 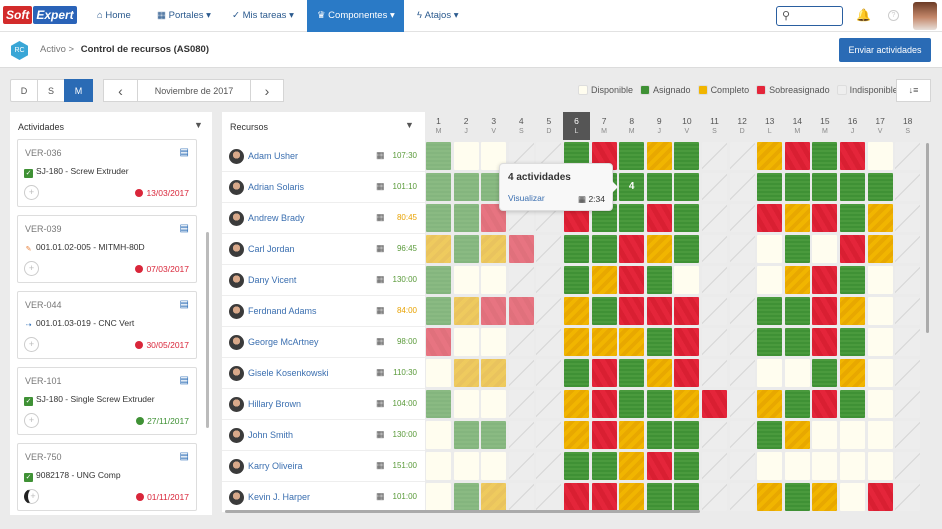 I want to click on day-header: 12 D, so click(x=742, y=126).